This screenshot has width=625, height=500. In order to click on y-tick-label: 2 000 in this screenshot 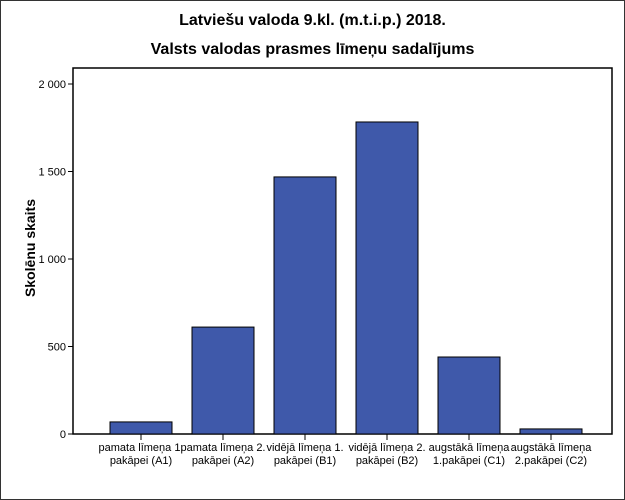, I will do `click(52, 85)`.